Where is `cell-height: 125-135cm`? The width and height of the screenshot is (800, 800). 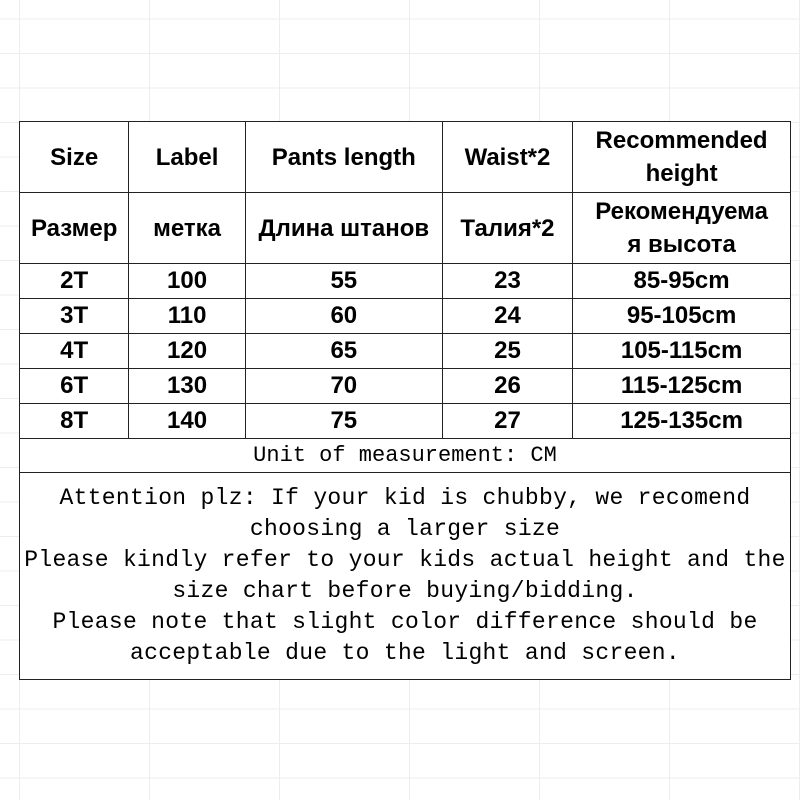
cell-height: 125-135cm is located at coordinates (681, 421).